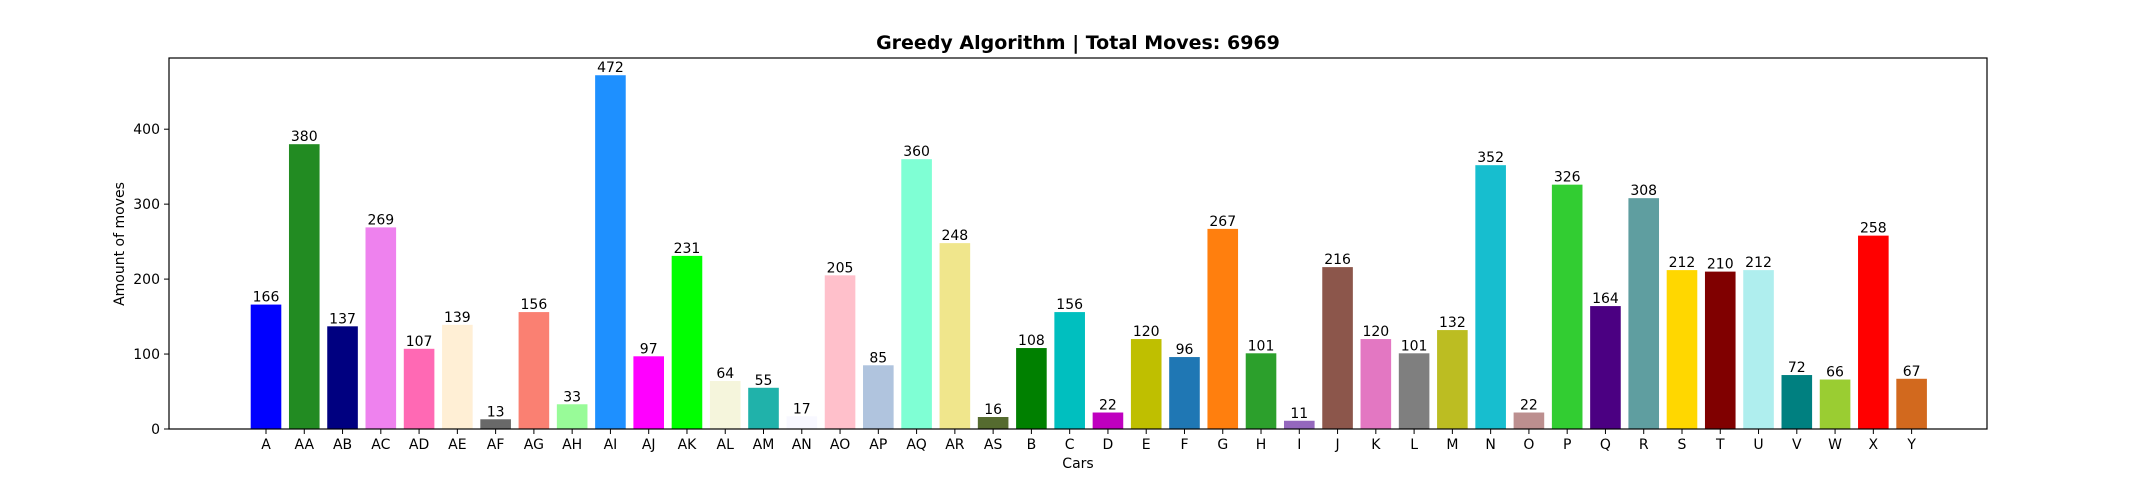  Describe the element at coordinates (1720, 445) in the screenshot. I see `x-tick-label-T: T` at that location.